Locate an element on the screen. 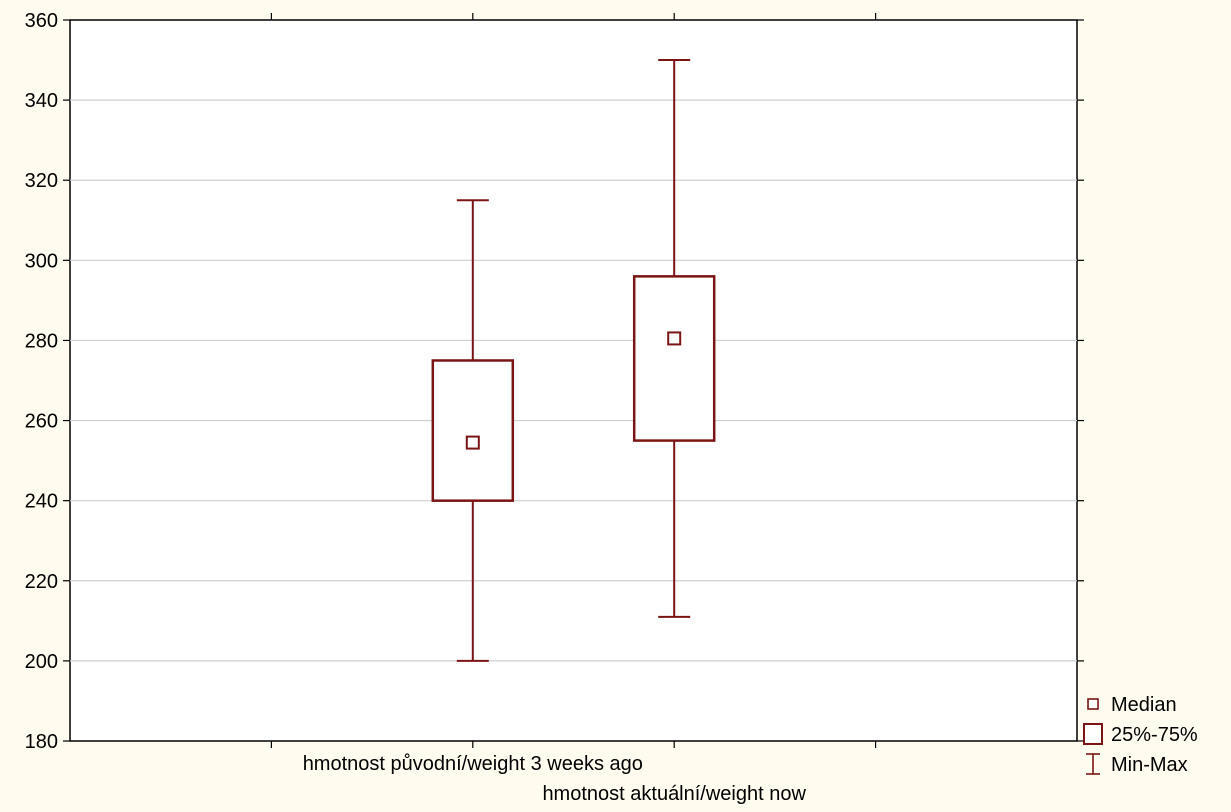 The image size is (1231, 812). y-tick-label: 220 is located at coordinates (41, 582).